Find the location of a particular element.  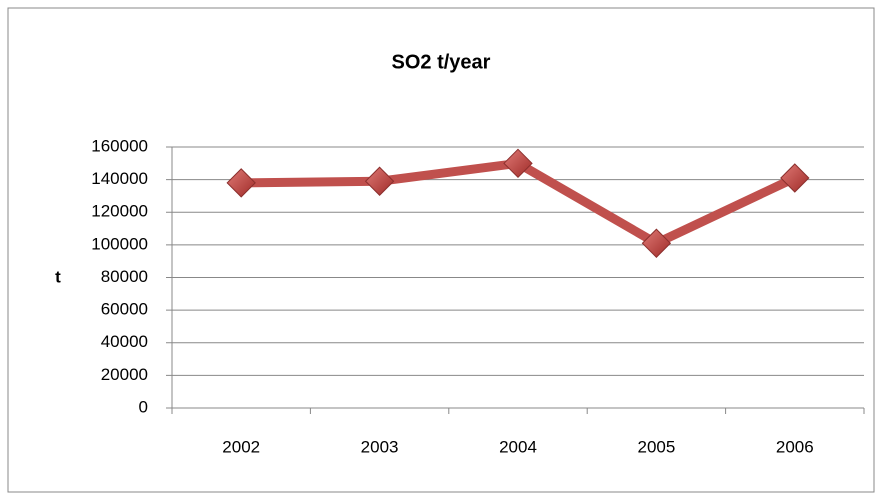

y-tick-label: 100000 is located at coordinates (119, 243).